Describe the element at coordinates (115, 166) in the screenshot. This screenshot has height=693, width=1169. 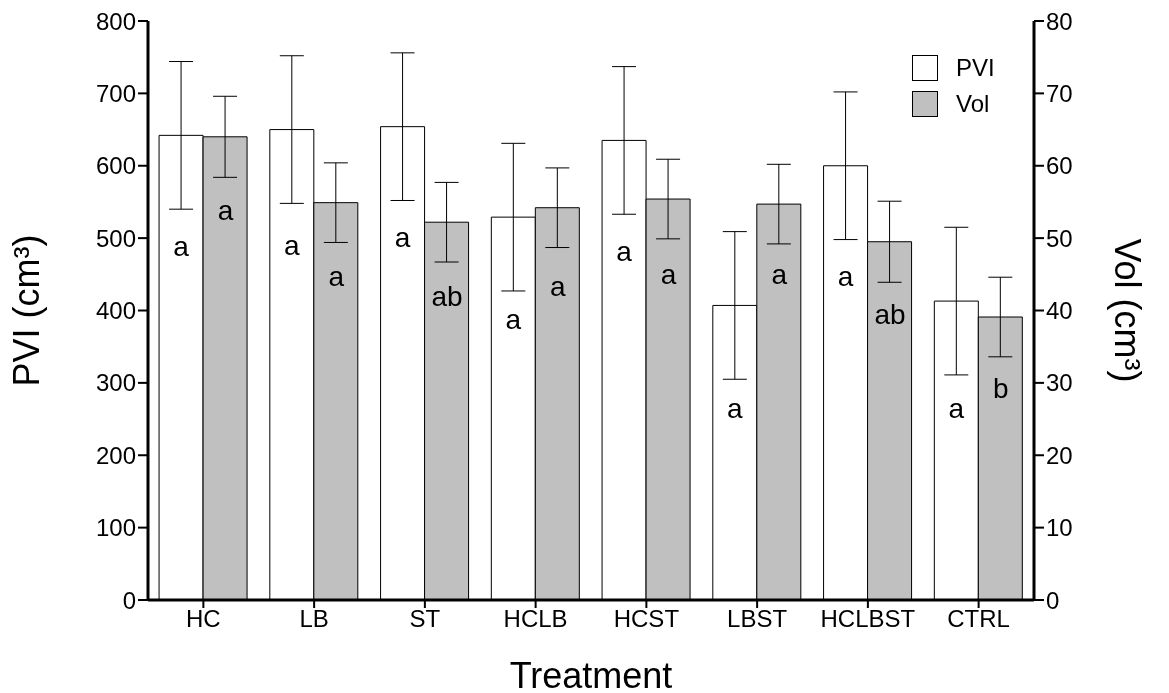
I see `y-tick-label: 600` at that location.